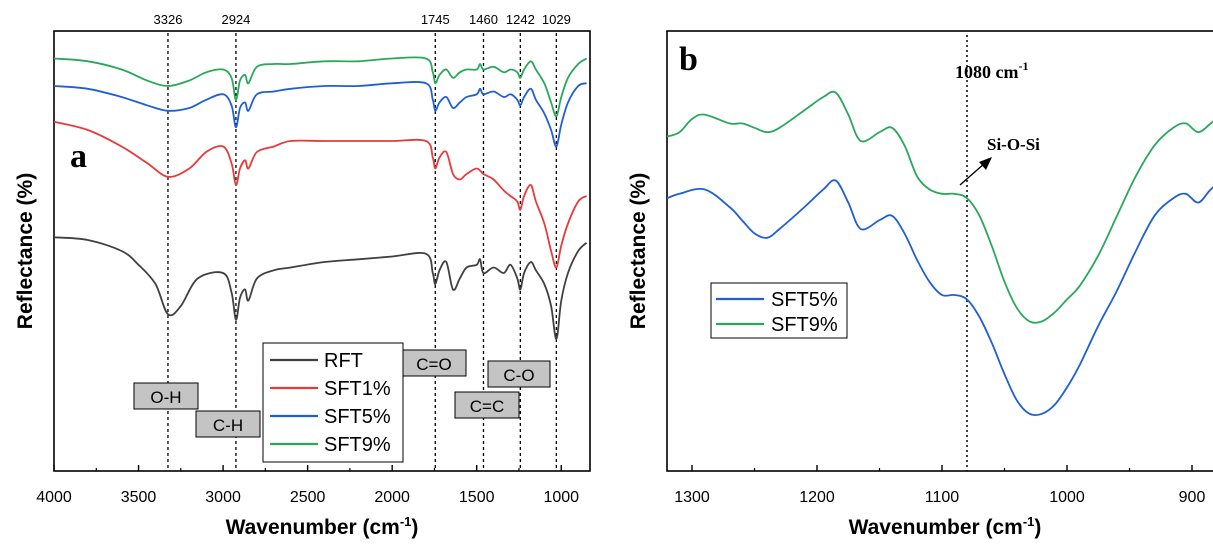 The width and height of the screenshot is (1213, 545). I want to click on panel-b-x-axis-label: Wavenumber (cm-1), so click(945, 526).